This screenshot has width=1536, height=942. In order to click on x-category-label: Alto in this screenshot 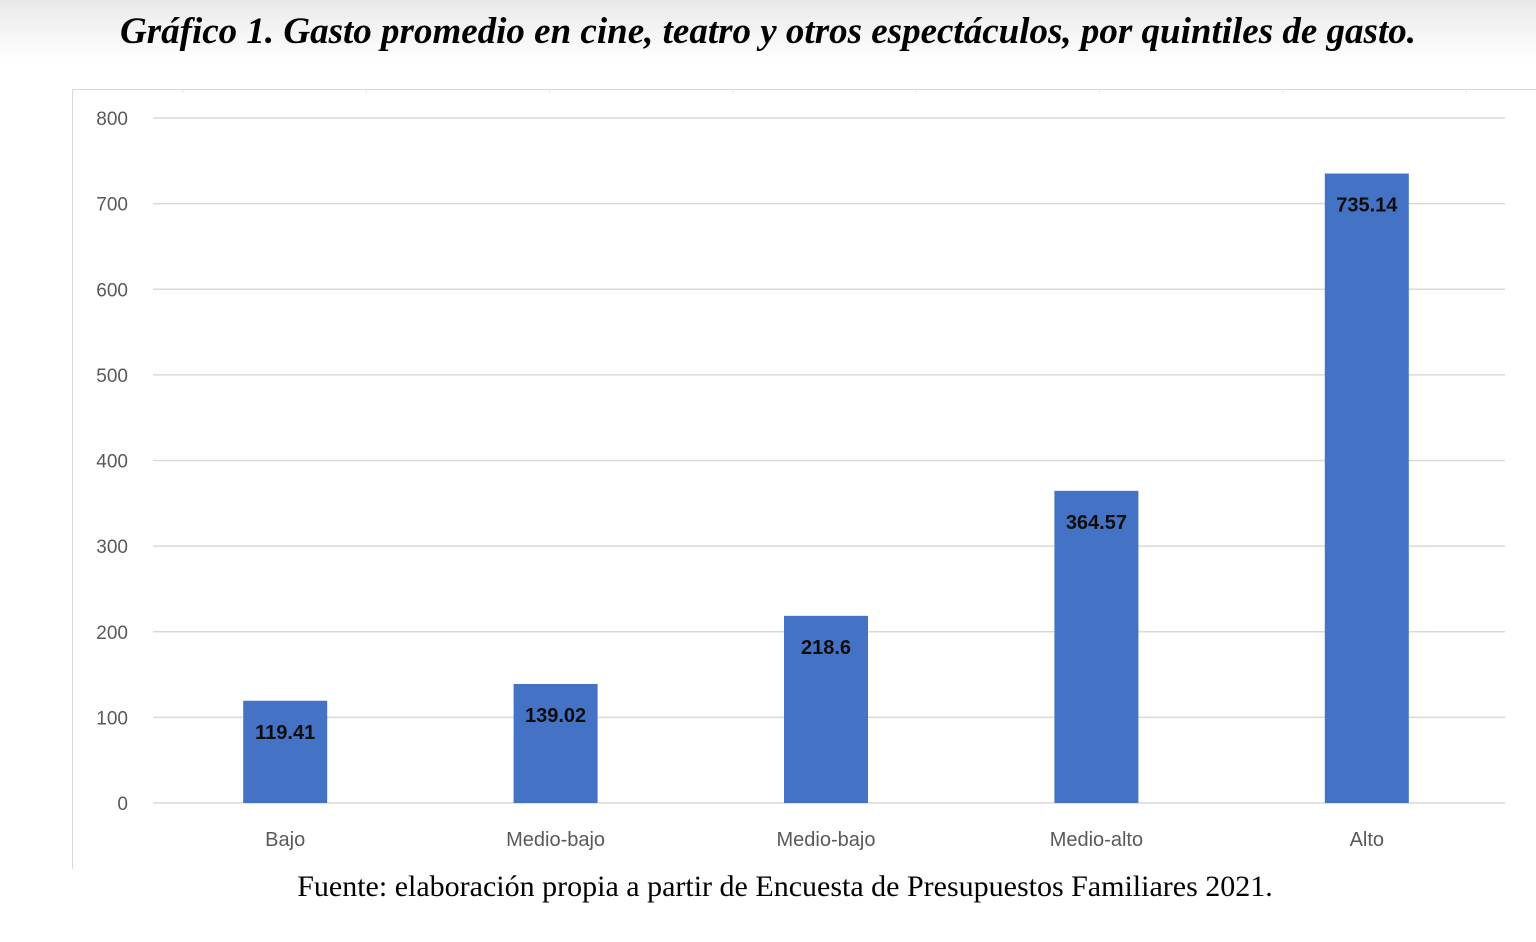, I will do `click(1367, 840)`.